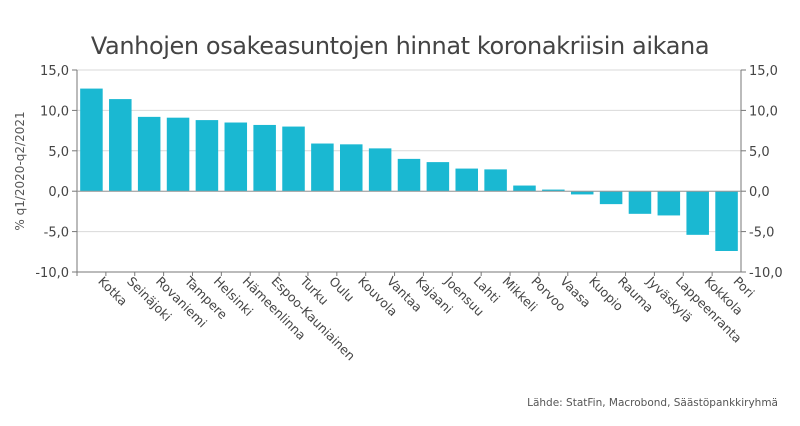  What do you see at coordinates (761, 233) in the screenshot?
I see `y-tick-label-right: -5,0` at bounding box center [761, 233].